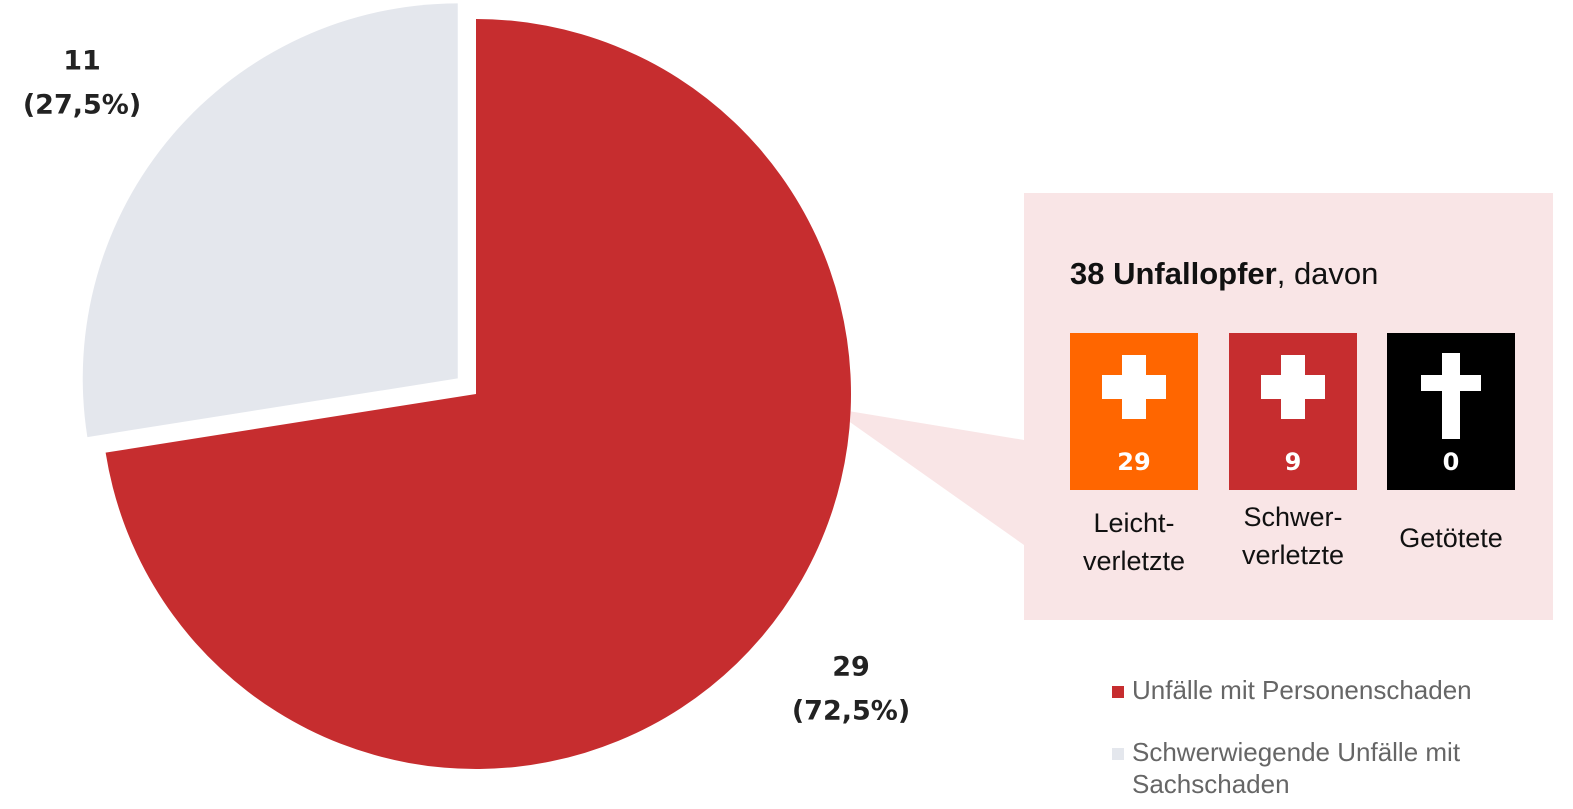 The width and height of the screenshot is (1573, 809). Describe the element at coordinates (1451, 396) in the screenshot. I see `cross-vertical` at that location.